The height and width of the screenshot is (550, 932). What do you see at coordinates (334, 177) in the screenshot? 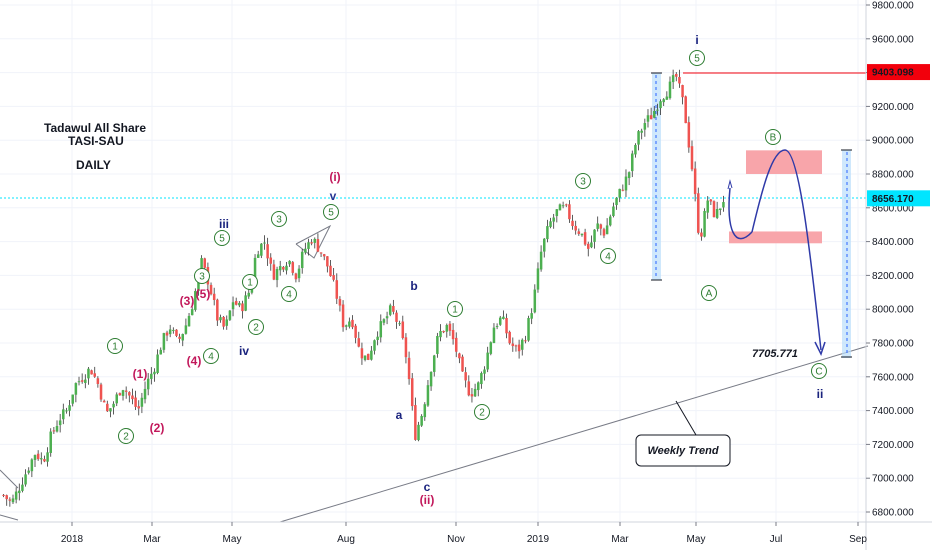
I see `wave-label: (i)` at bounding box center [334, 177].